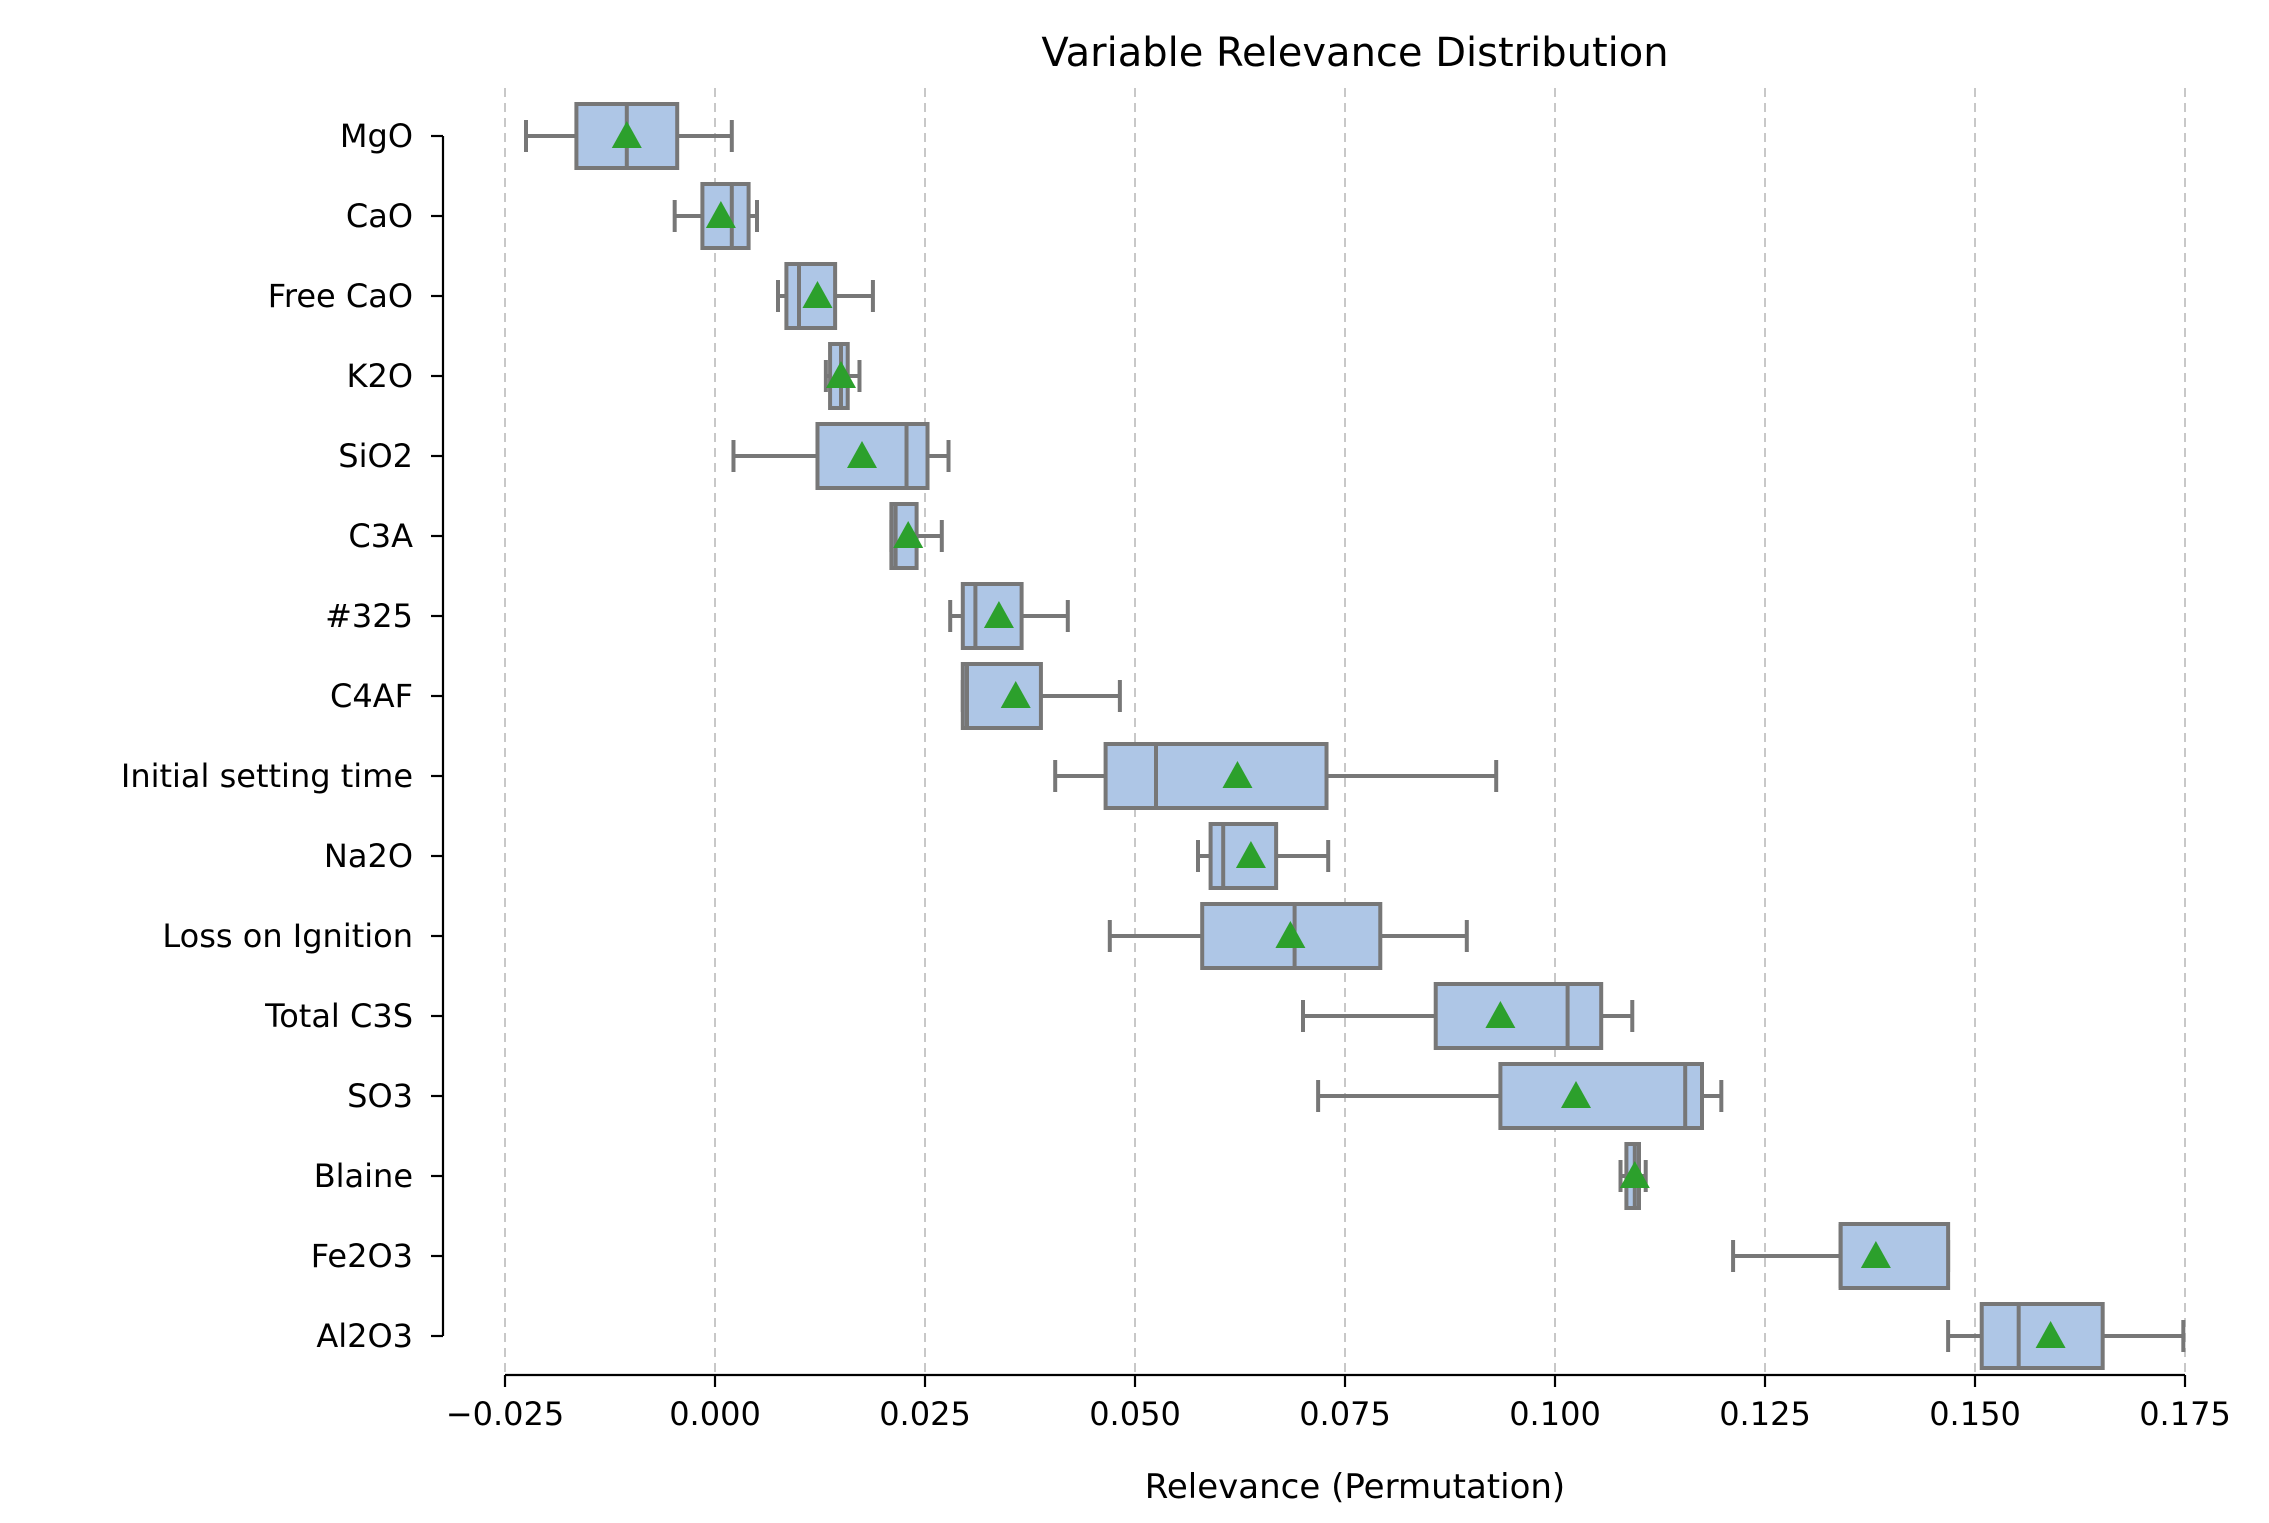  What do you see at coordinates (505, 1414) in the screenshot?
I see `x-tick-label: −0.025` at bounding box center [505, 1414].